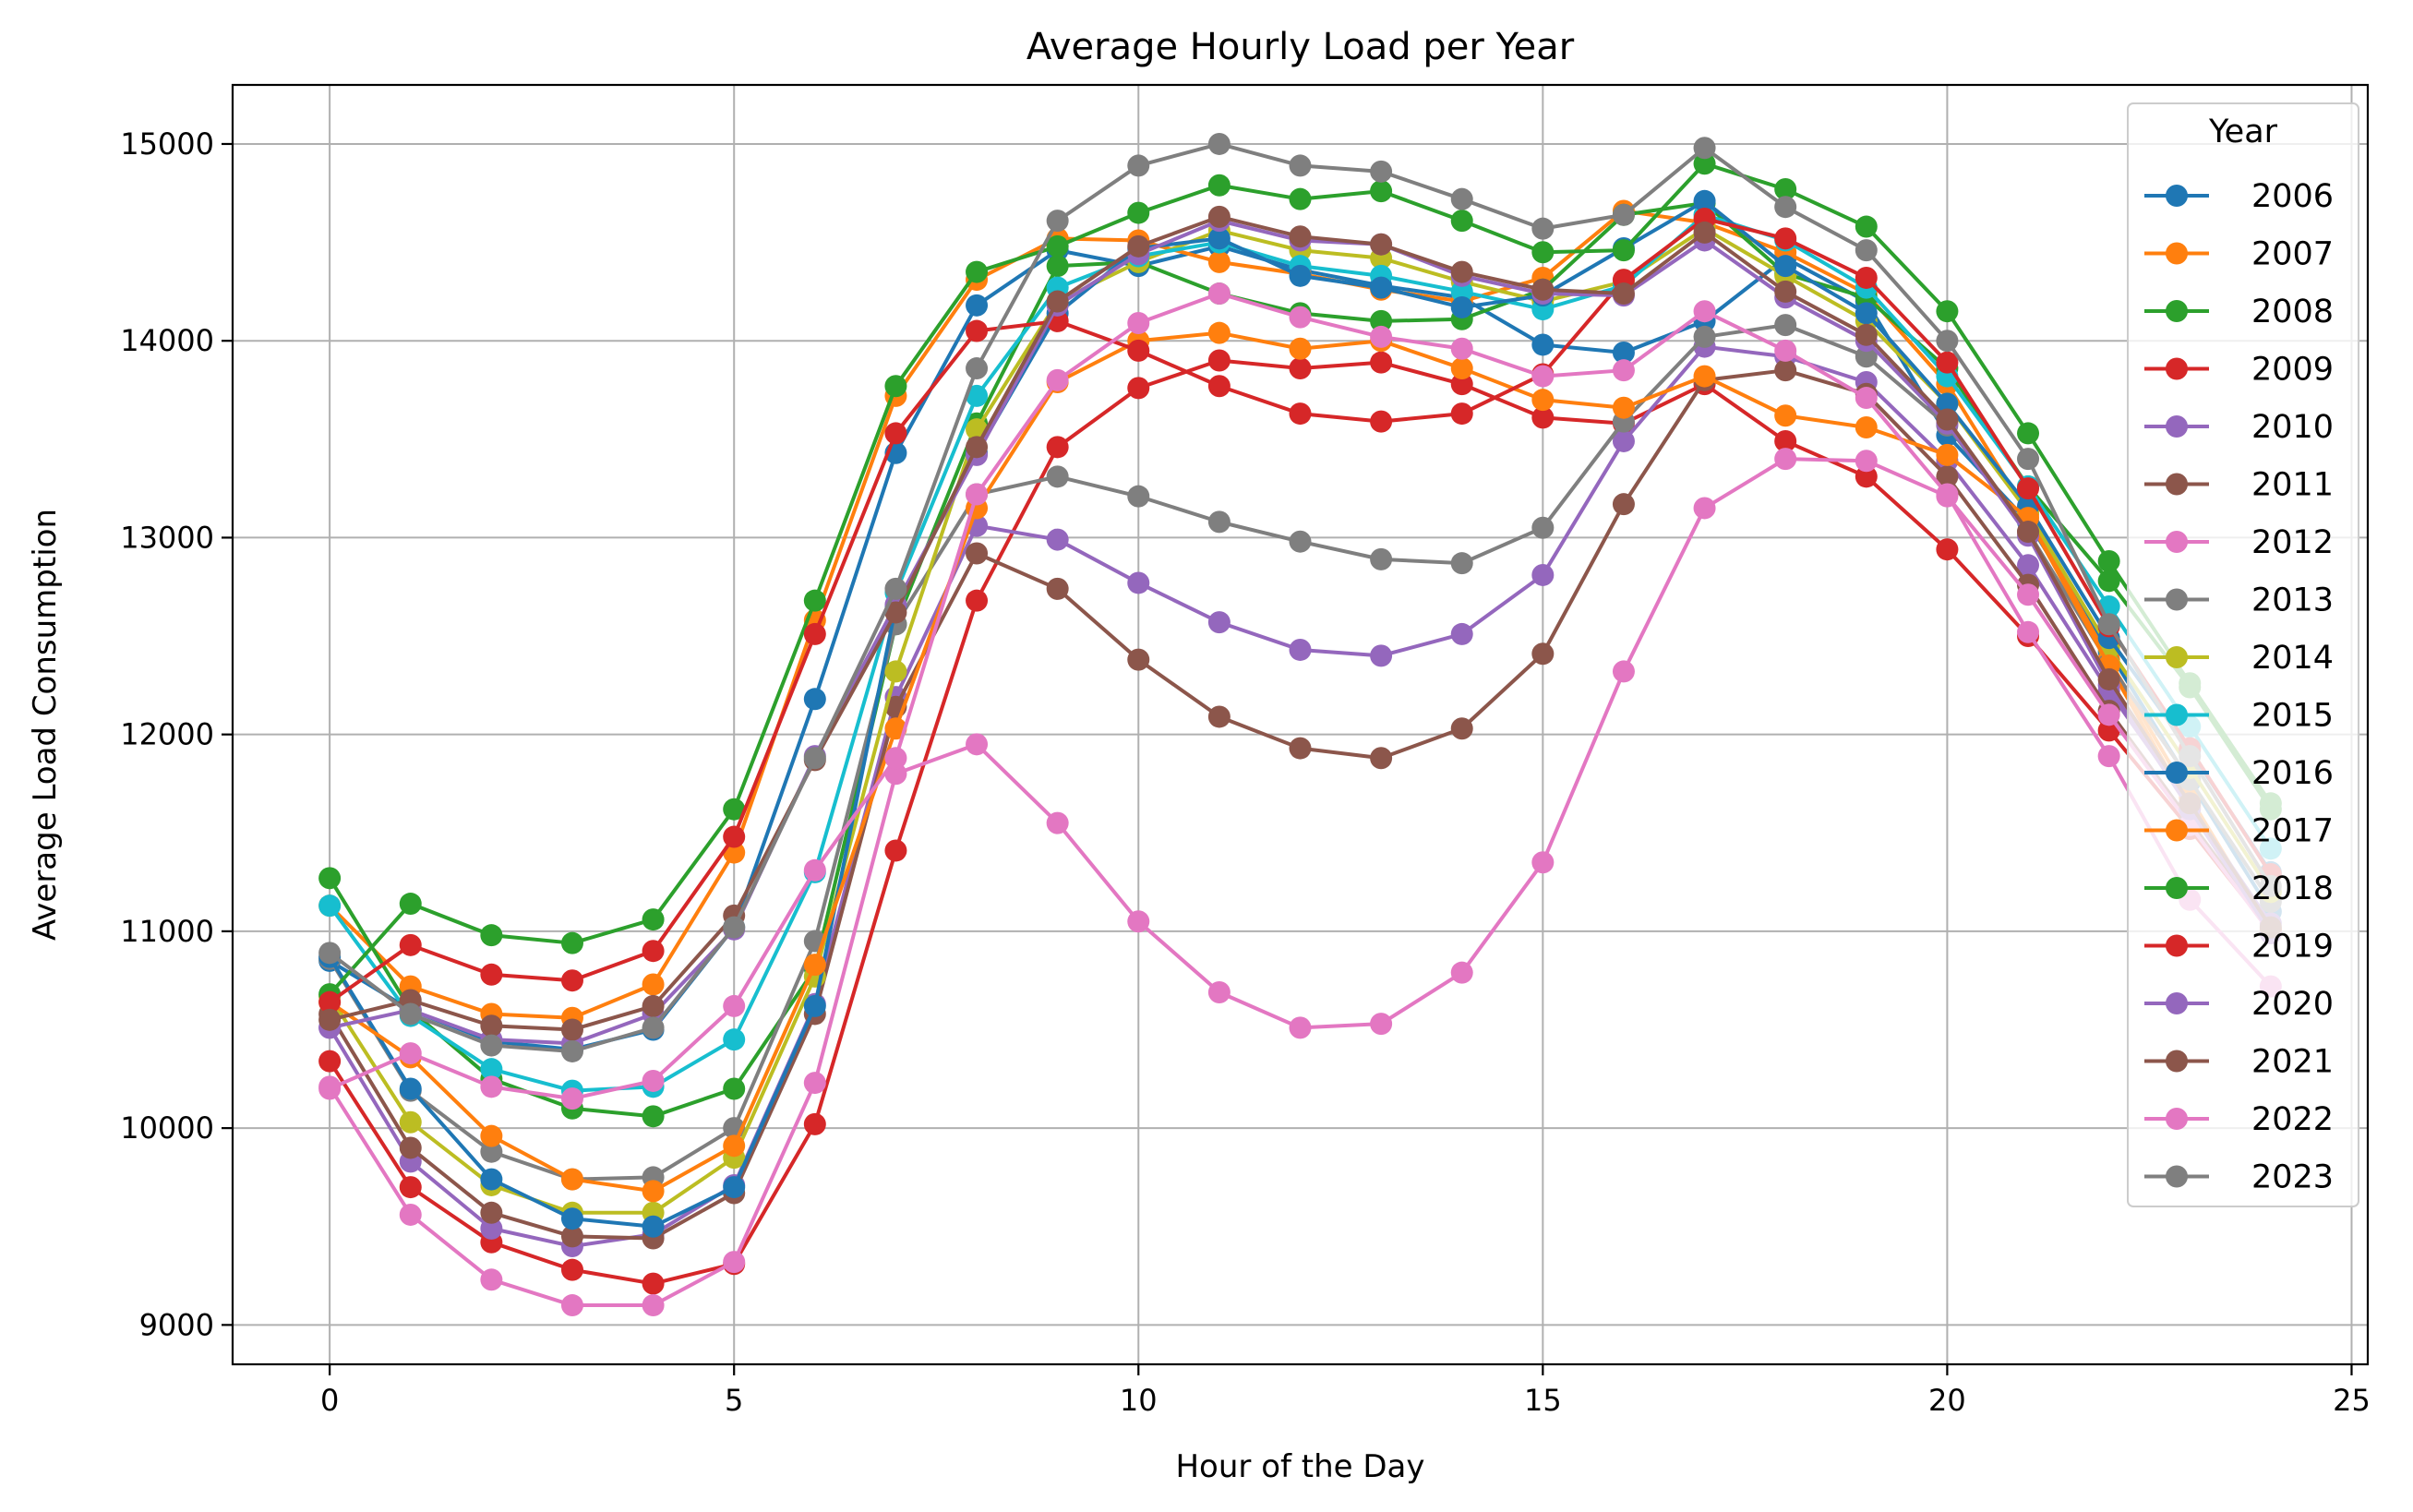 The width and height of the screenshot is (2413, 1512). Describe the element at coordinates (167, 340) in the screenshot. I see `y-tick-label: 14000` at that location.